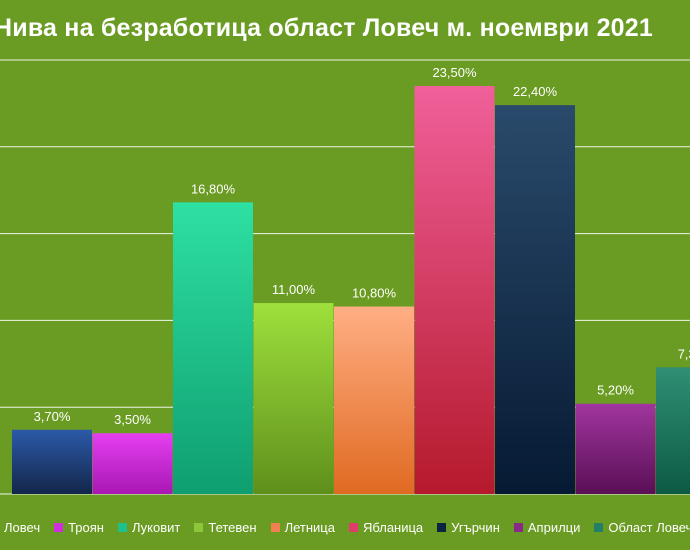 The width and height of the screenshot is (690, 550). Describe the element at coordinates (213, 188) in the screenshot. I see `data-label-3: 16,80%` at that location.